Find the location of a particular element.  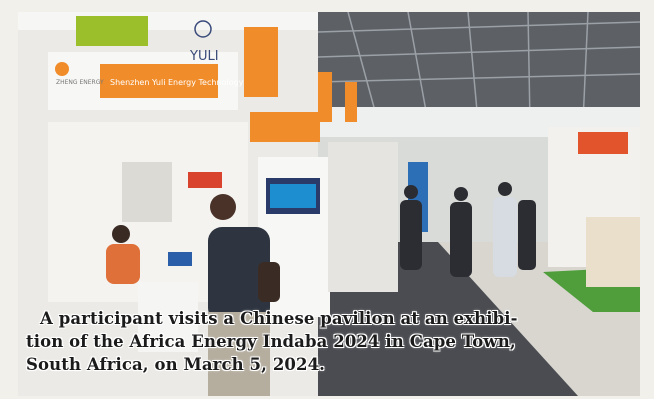

orange-fascia is located at coordinates (159, 81).